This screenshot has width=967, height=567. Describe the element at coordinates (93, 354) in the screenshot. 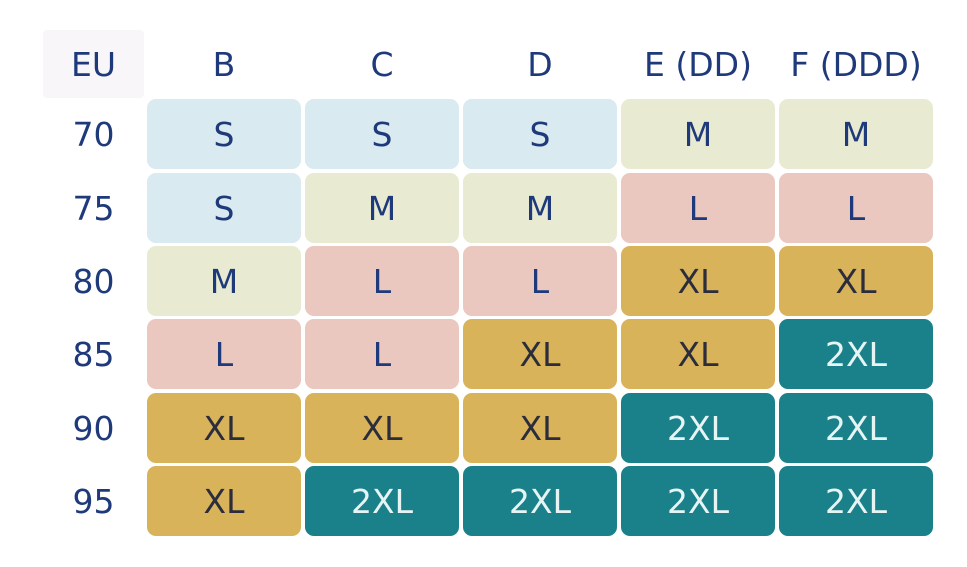

I see `row-header: 85` at that location.